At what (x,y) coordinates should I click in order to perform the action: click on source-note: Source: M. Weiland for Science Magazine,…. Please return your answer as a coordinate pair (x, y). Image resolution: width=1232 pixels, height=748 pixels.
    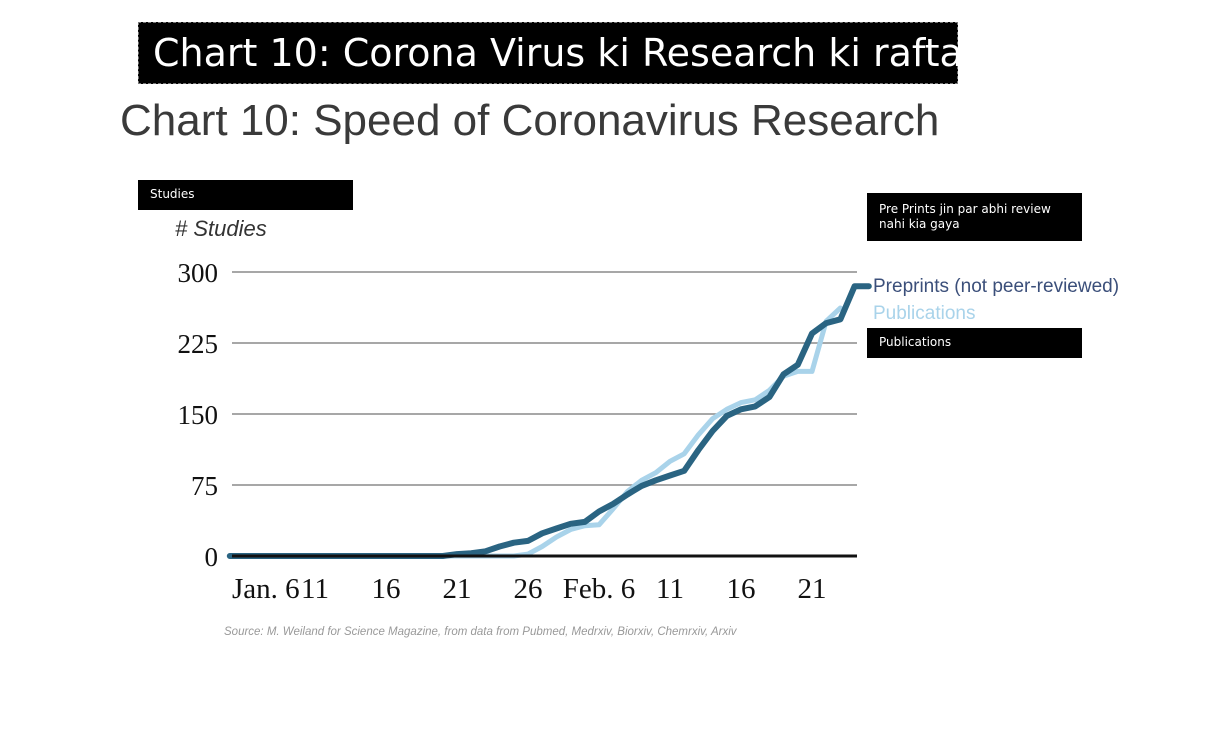
    Looking at the image, I should click on (481, 632).